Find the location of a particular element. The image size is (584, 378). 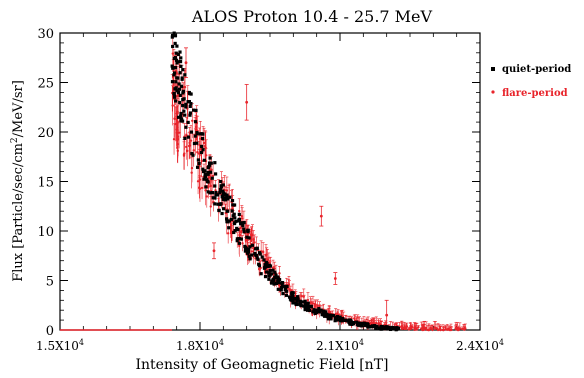

legend-label-quiet-period: quiet-period is located at coordinates (536, 69).